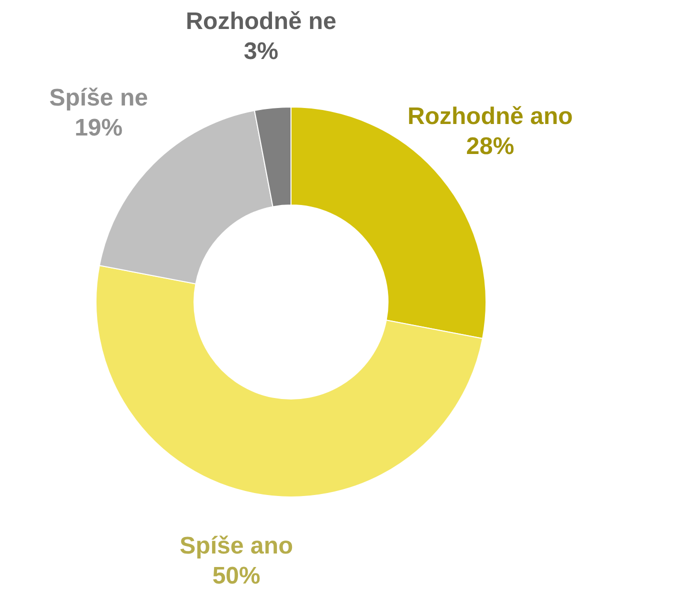 The width and height of the screenshot is (675, 613). What do you see at coordinates (261, 22) in the screenshot?
I see `slice-label: Rozhodně ne` at bounding box center [261, 22].